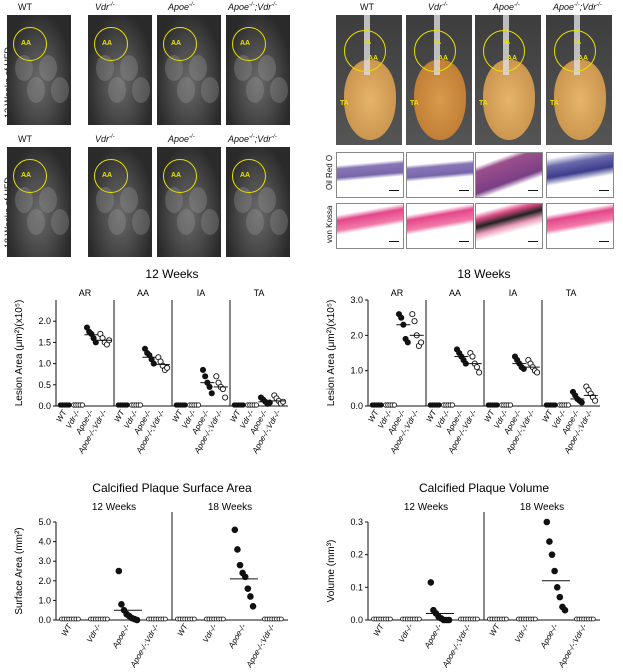 The image size is (623, 672). I want to click on chart-title: 18 Weeks, so click(483, 274).